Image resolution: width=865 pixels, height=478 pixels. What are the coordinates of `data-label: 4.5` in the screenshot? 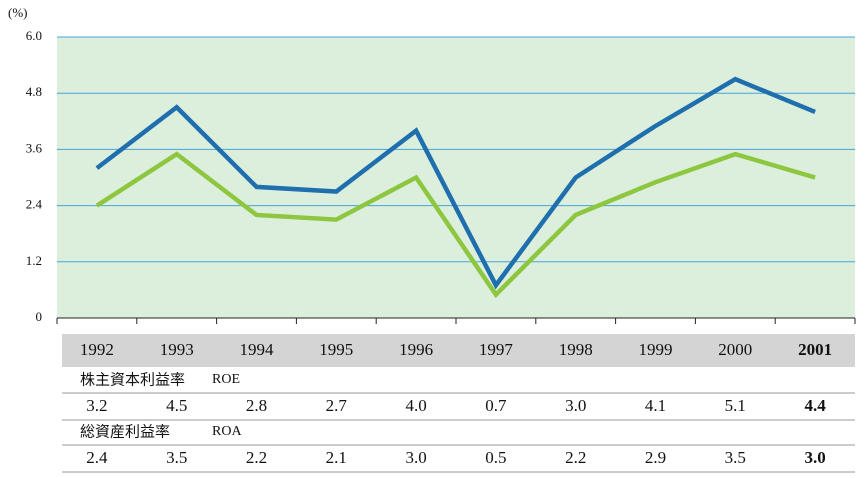 It's located at (176, 405).